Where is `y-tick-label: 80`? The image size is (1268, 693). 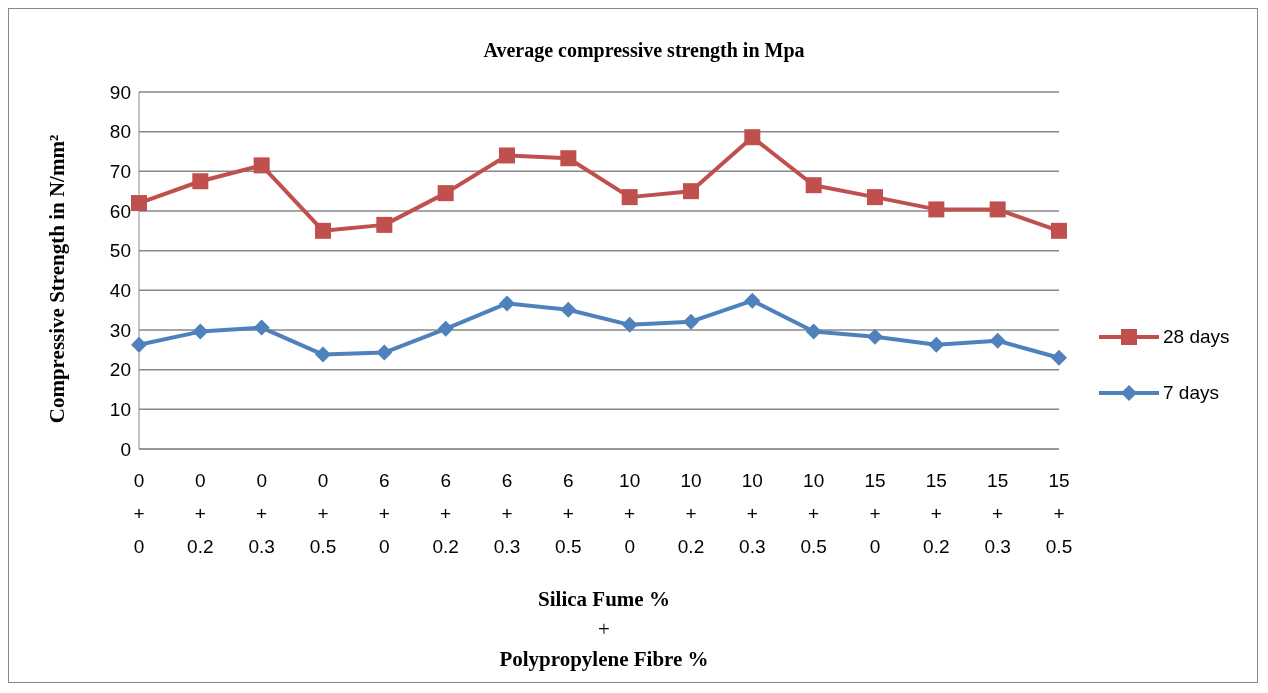 y-tick-label: 80 is located at coordinates (120, 132).